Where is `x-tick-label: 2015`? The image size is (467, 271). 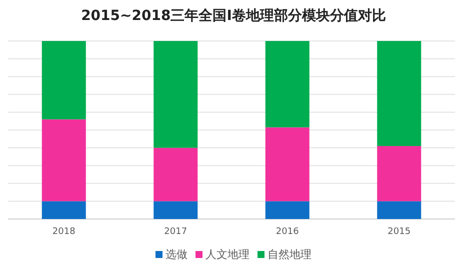 x-tick-label: 2015 is located at coordinates (399, 232).